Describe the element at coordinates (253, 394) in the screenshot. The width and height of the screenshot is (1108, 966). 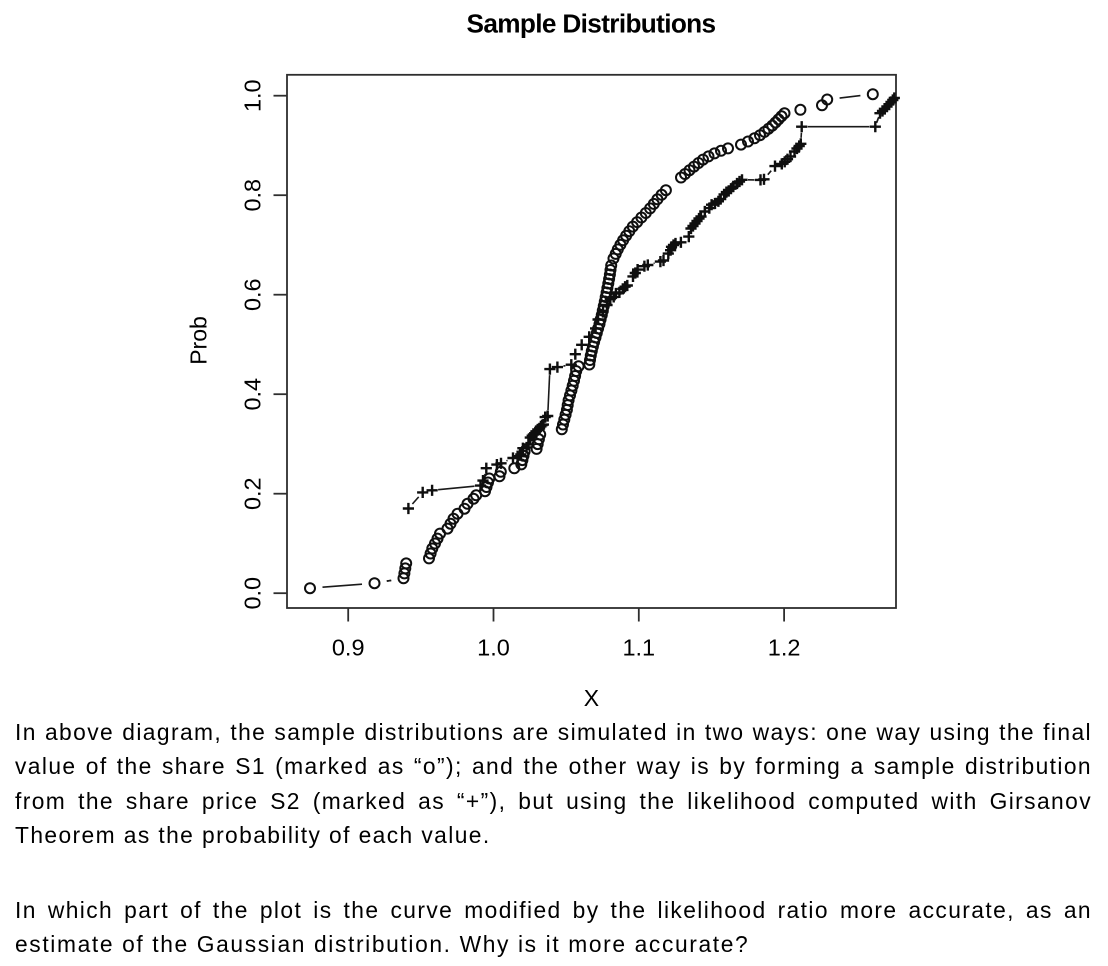
I see `svg-text: 0.4` at that location.